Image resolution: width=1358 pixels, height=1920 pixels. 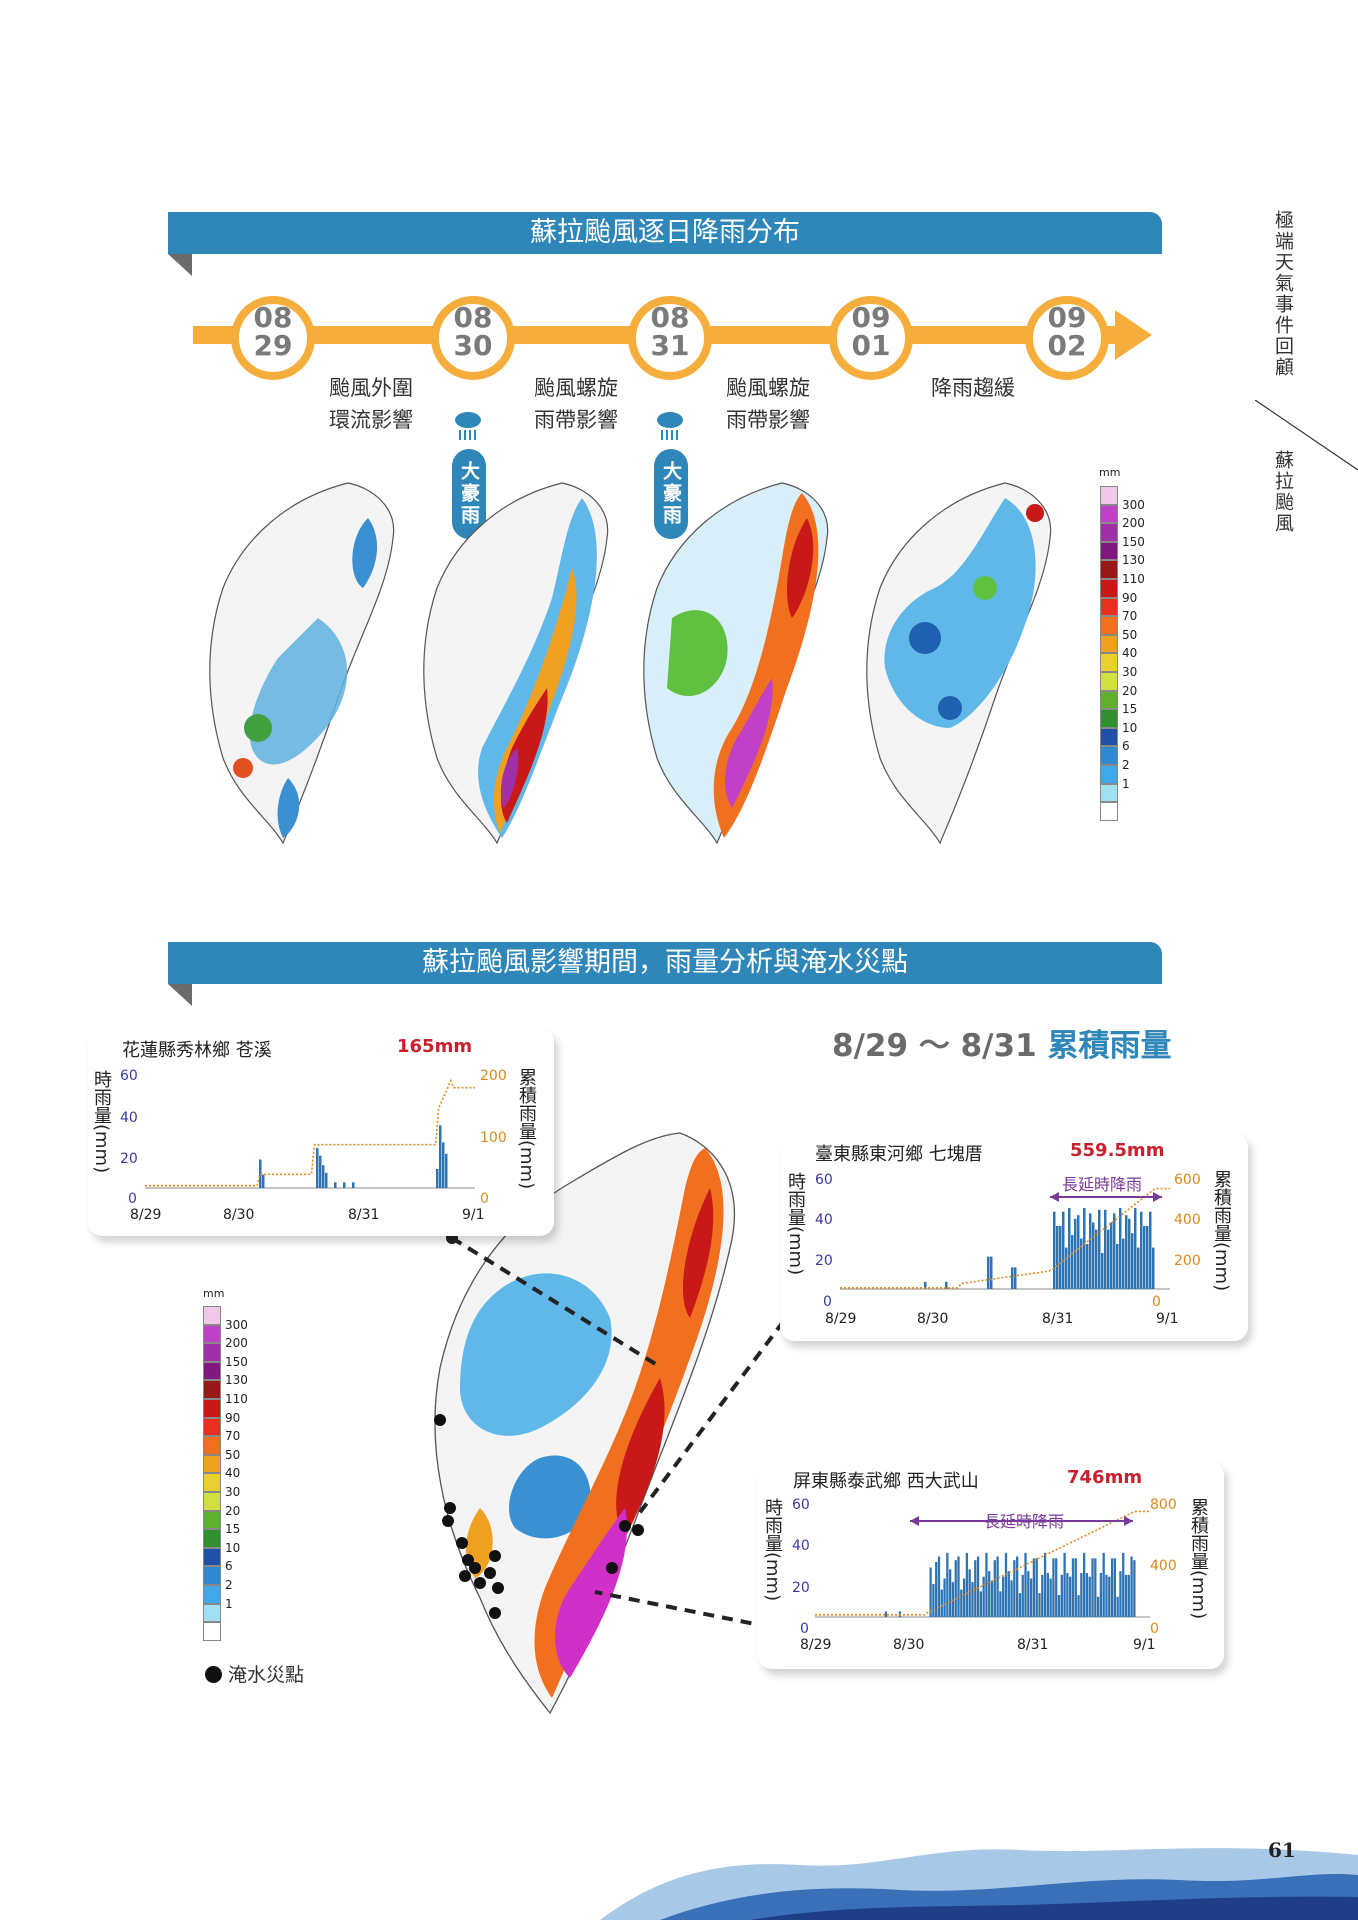 I want to click on station-card-donghe, so click(x=1014, y=1237).